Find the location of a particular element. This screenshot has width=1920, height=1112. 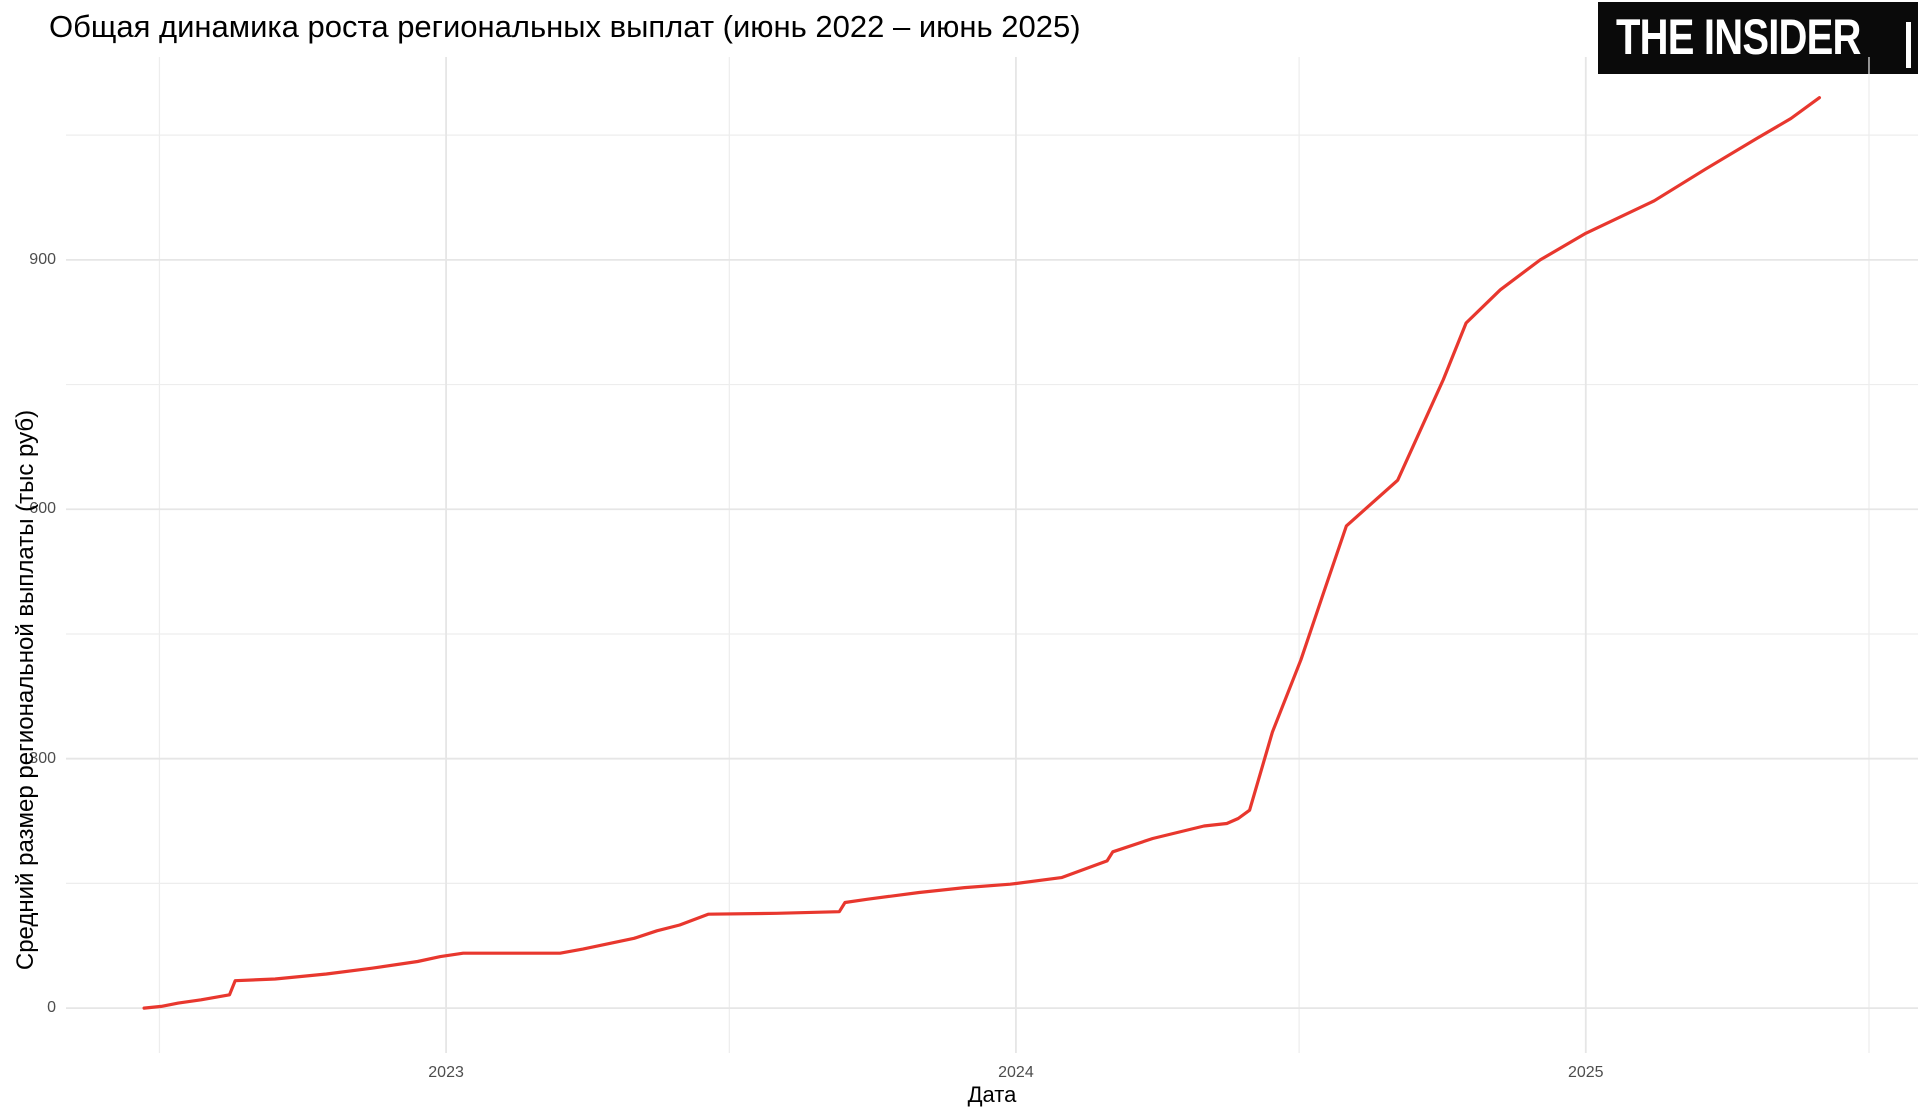

logo-cursor-bar is located at coordinates (1908, 45).